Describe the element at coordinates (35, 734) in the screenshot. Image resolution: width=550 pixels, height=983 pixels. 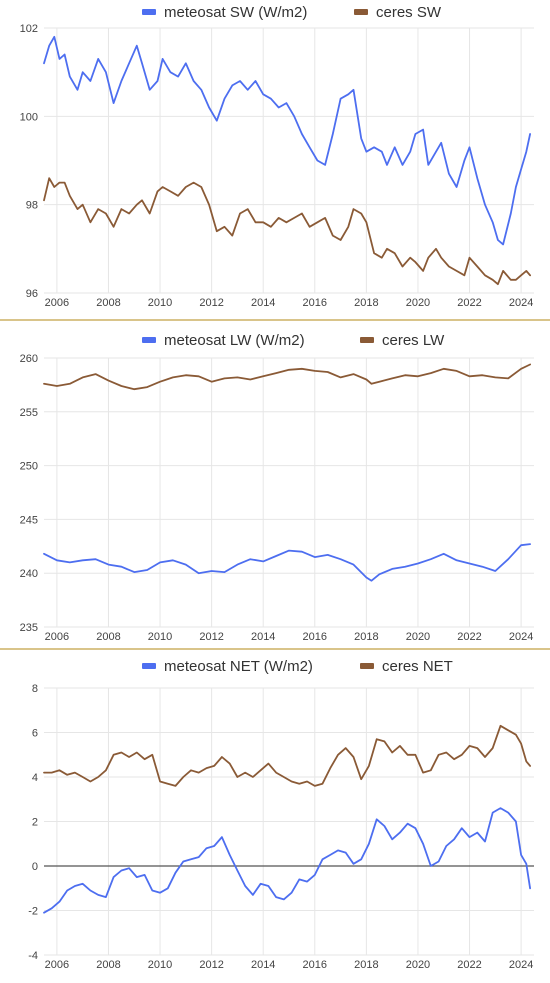
I see `y-tick-label: 6` at that location.